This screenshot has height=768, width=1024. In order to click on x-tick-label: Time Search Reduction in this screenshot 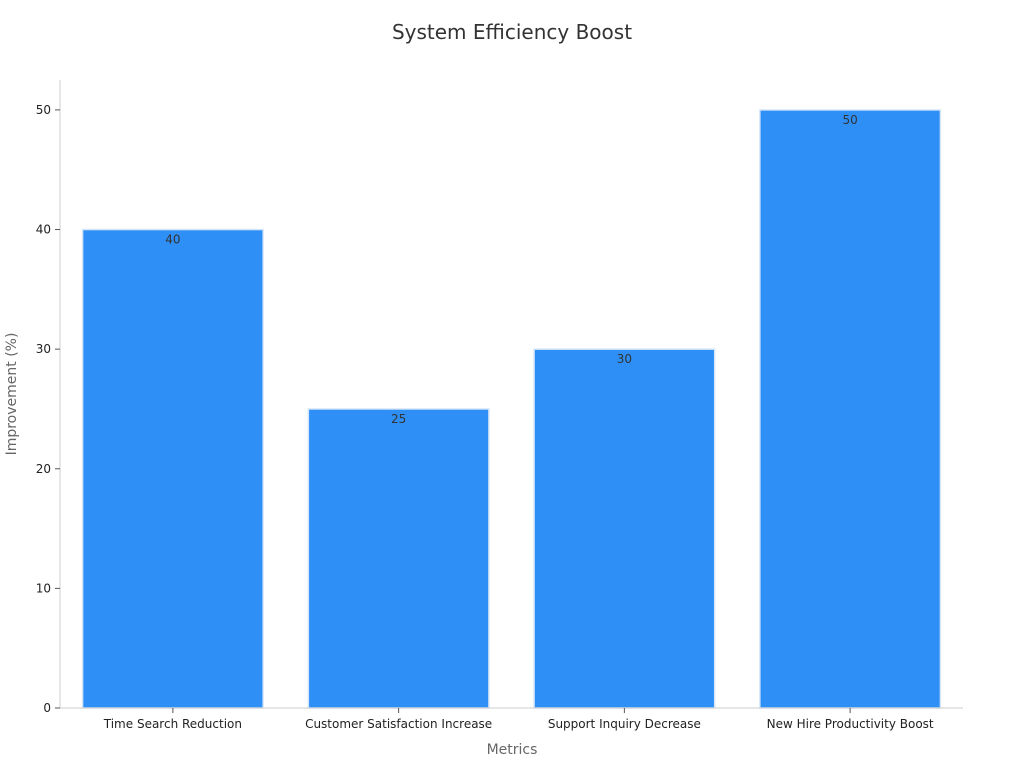, I will do `click(172, 724)`.